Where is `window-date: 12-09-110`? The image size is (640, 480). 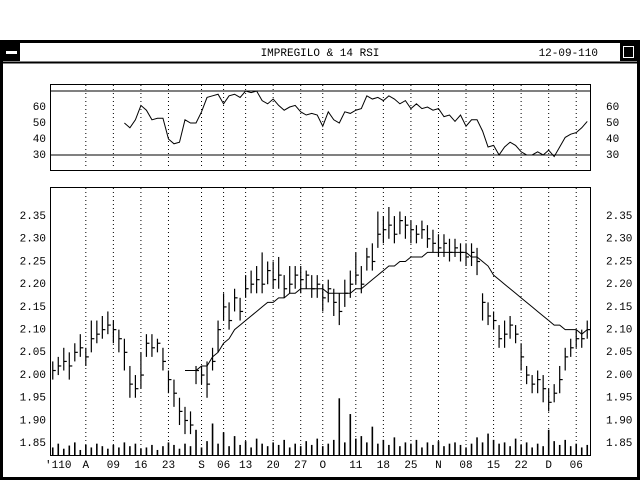
window-date: 12-09-110 is located at coordinates (568, 54).